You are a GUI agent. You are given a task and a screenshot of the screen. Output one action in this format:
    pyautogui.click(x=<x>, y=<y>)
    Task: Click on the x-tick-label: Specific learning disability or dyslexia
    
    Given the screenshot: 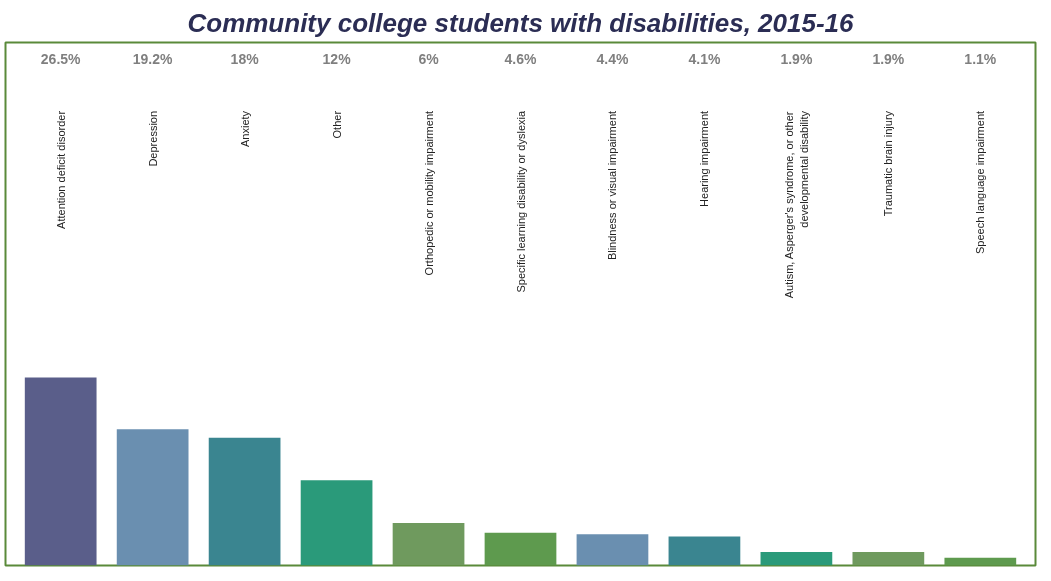 What is the action you would take?
    pyautogui.click(x=520, y=201)
    